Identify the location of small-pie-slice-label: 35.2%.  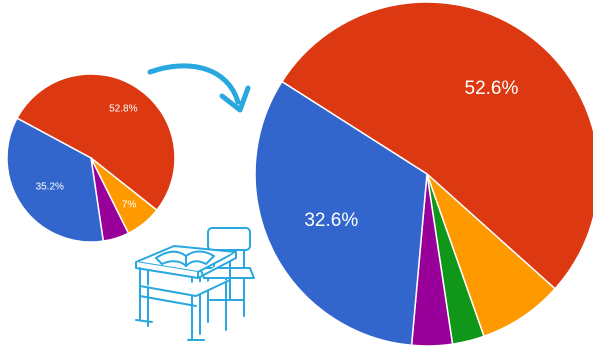
(50, 187).